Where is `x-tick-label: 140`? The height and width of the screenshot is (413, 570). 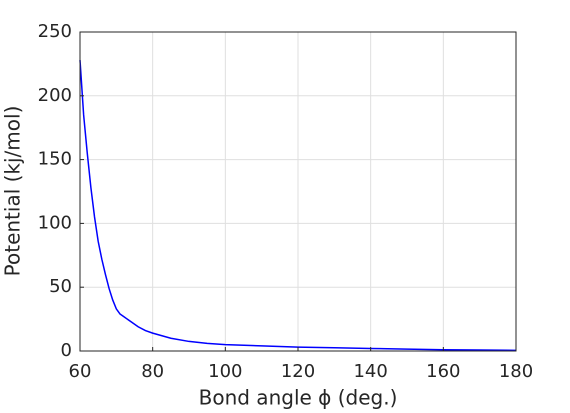
x-tick-label: 140 is located at coordinates (370, 371).